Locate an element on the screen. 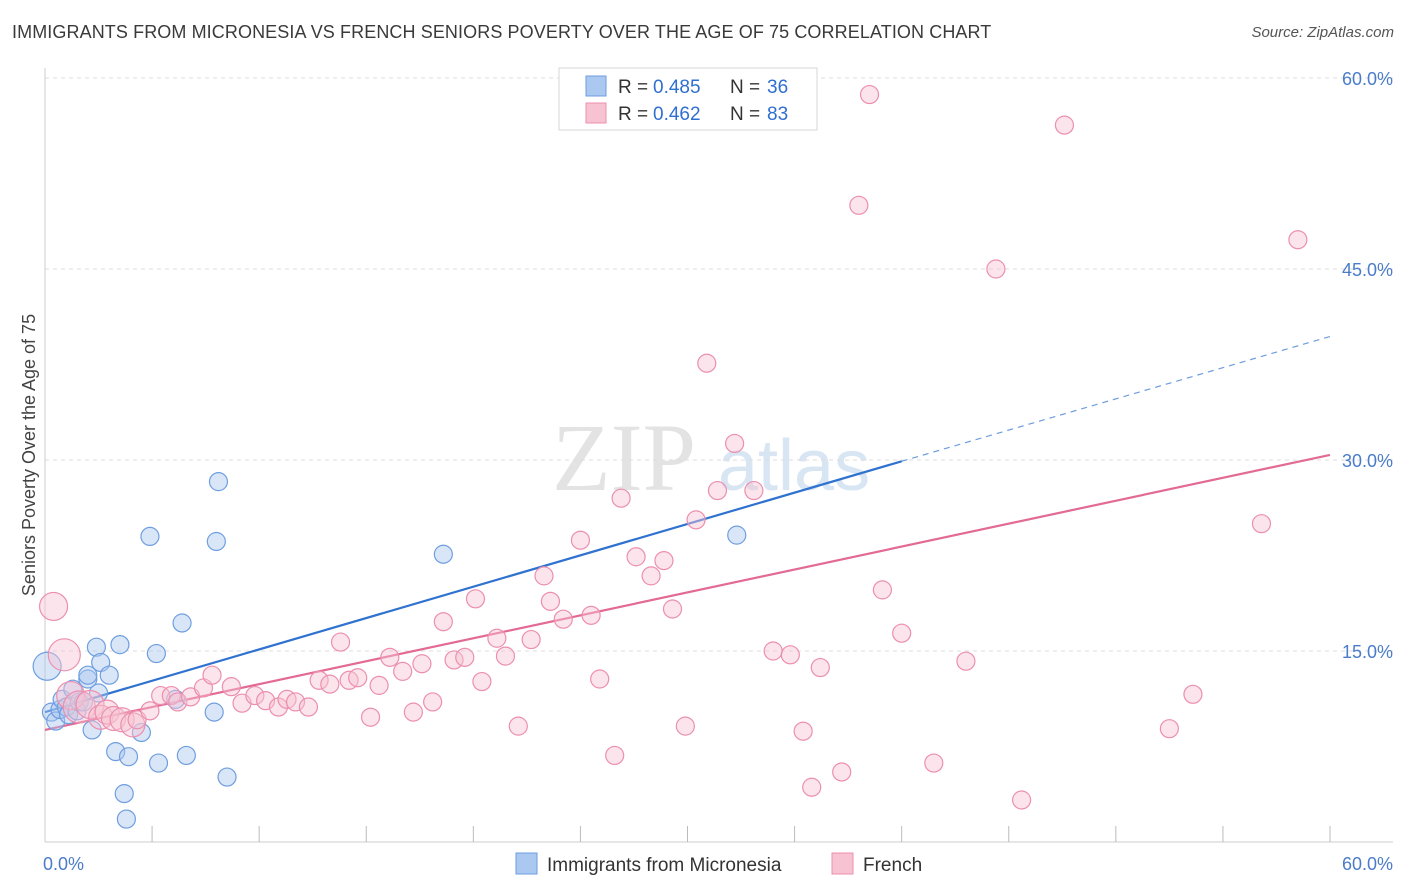 The image size is (1406, 892). legend-swatch-blue is located at coordinates (596, 86).